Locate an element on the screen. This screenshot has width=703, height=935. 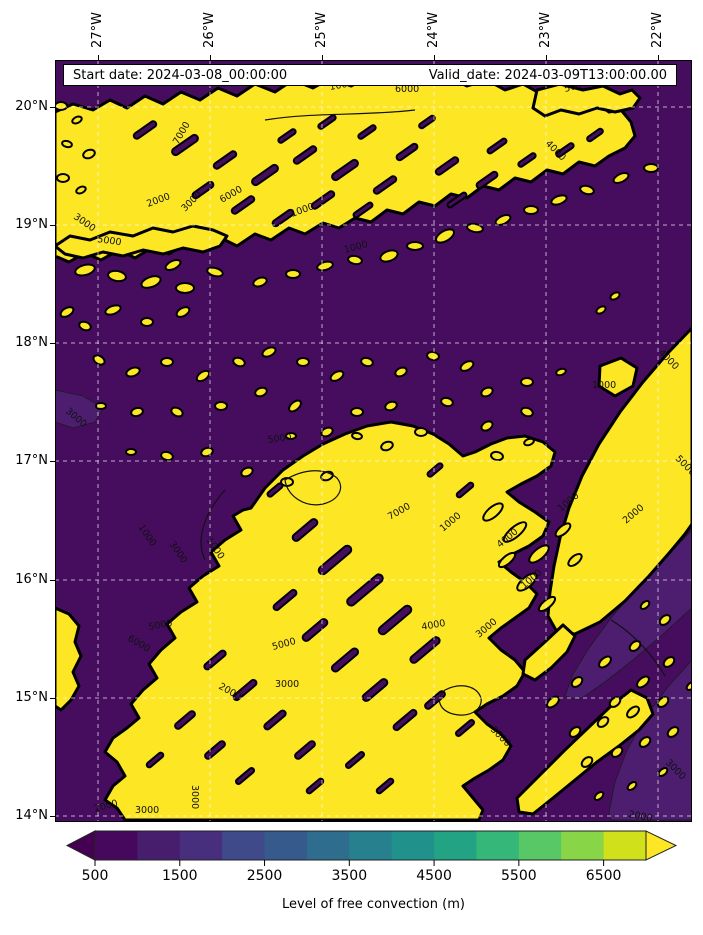
start-date-label: Start date: 2024-03-08_00:00:00 is located at coordinates (180, 75).